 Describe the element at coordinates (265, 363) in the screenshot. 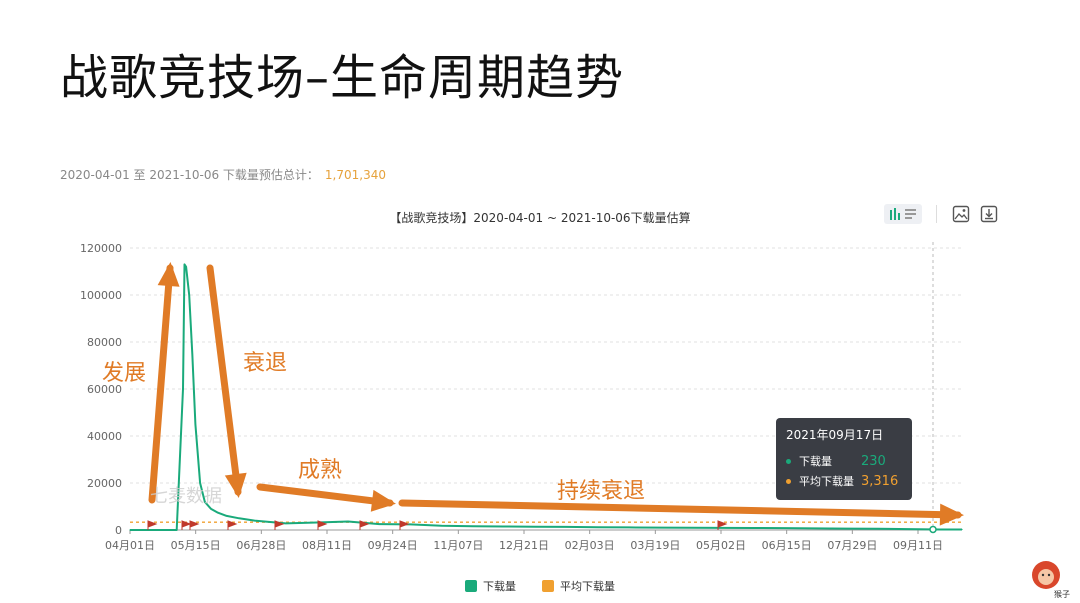

I see `annotation-decline: 衰退` at that location.